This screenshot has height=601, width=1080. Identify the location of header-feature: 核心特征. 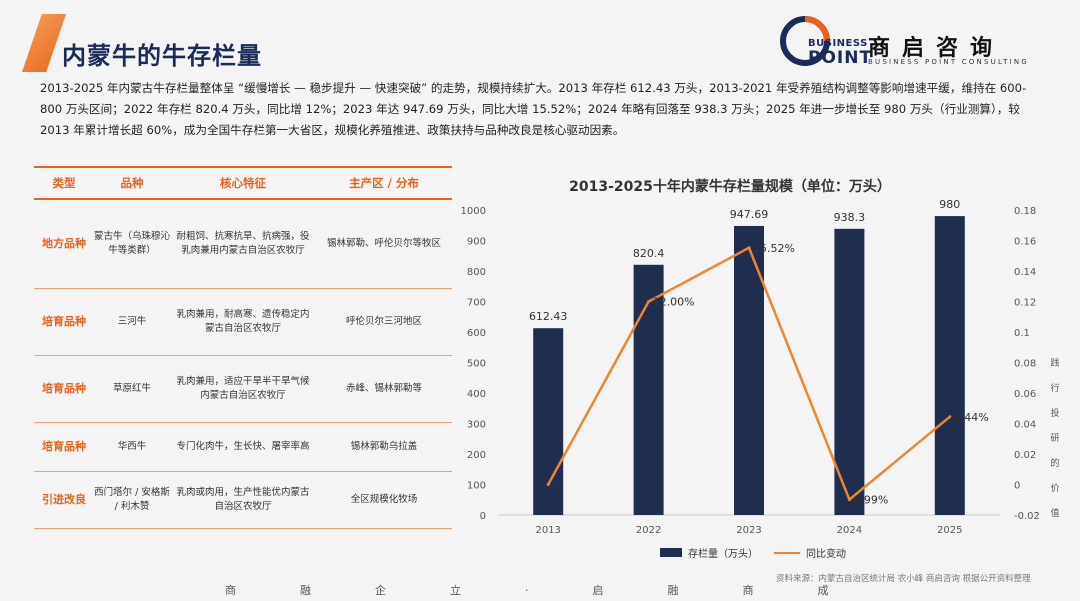
(243, 183).